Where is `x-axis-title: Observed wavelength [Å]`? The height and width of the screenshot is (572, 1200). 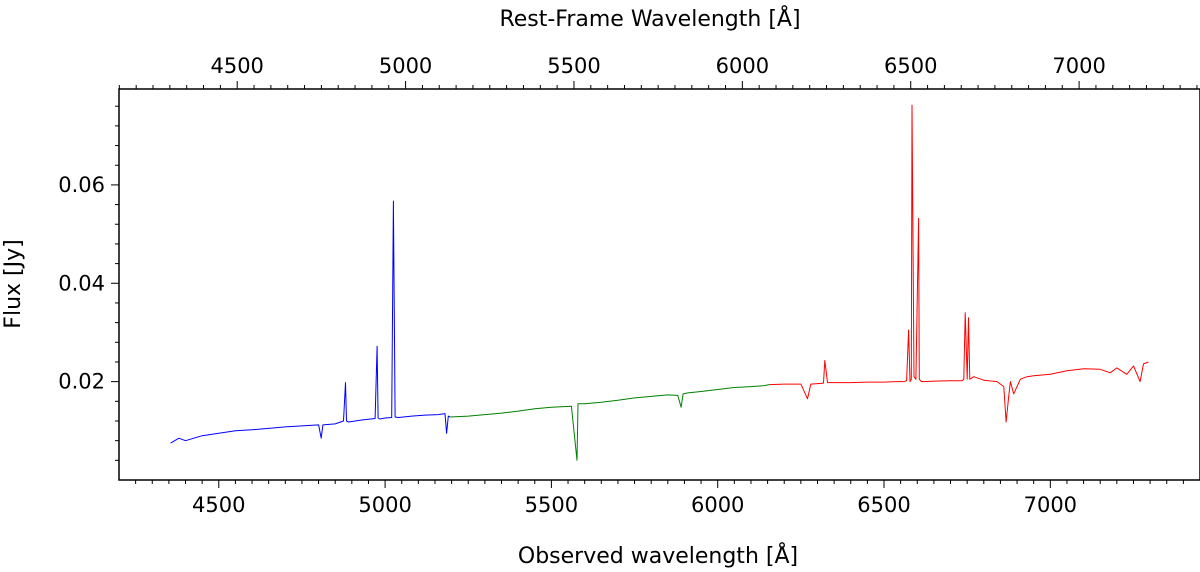
x-axis-title: Observed wavelength [Å] is located at coordinates (658, 555).